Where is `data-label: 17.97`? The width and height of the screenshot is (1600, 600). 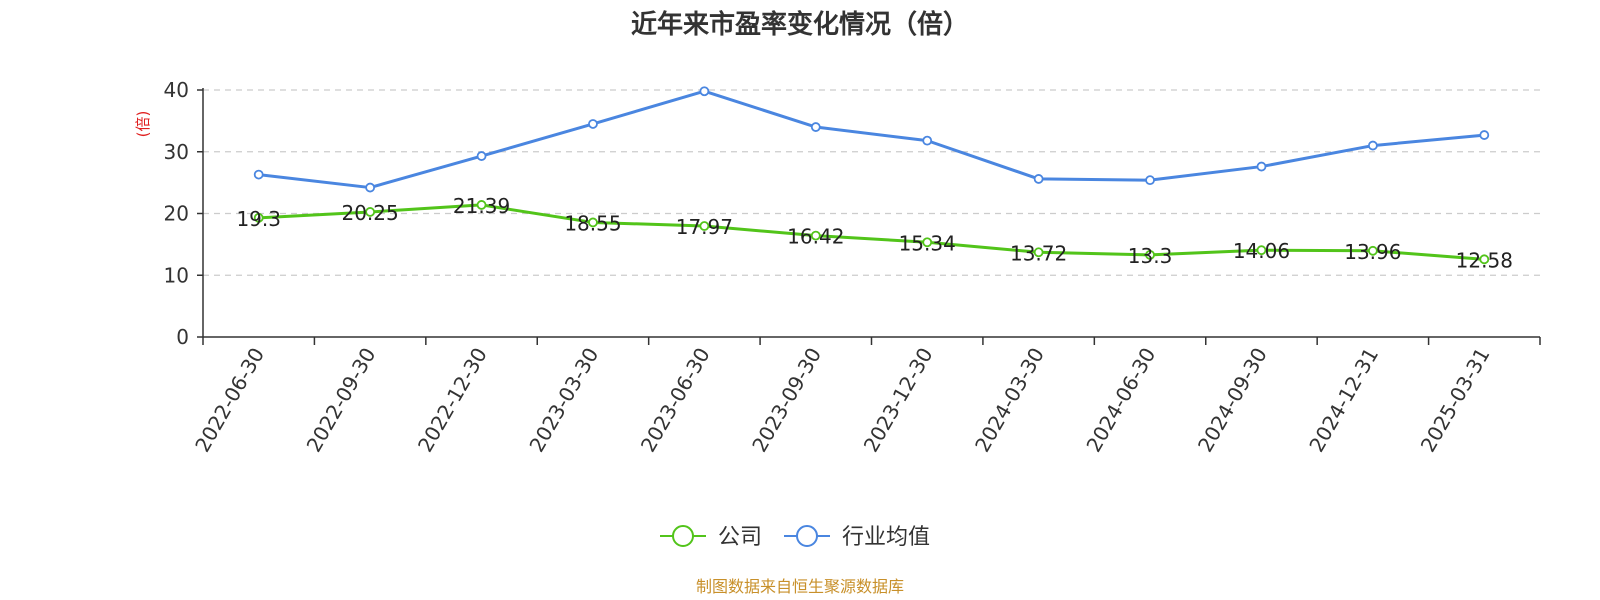 data-label: 17.97 is located at coordinates (704, 227).